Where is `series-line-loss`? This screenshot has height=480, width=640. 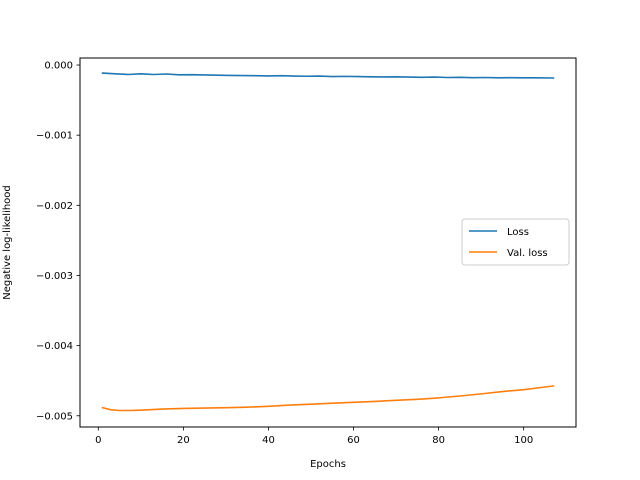
series-line-loss is located at coordinates (328, 75).